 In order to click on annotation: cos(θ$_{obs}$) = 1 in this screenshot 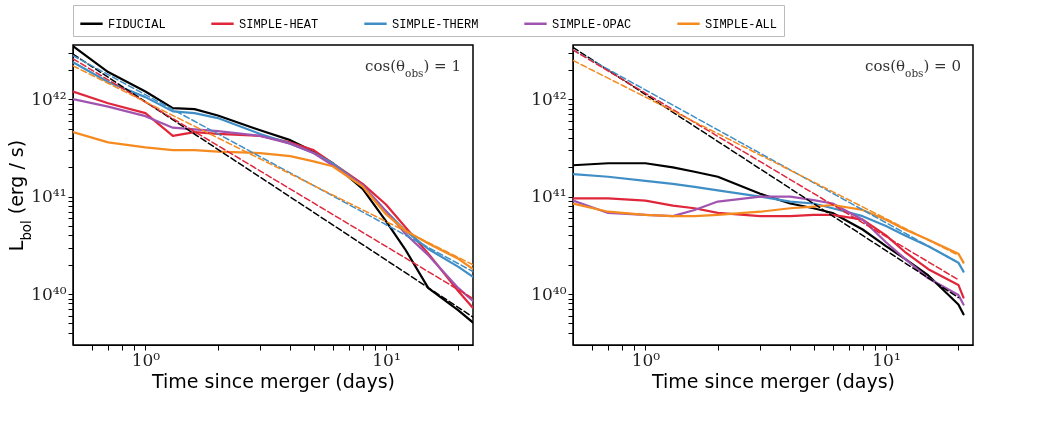, I will do `click(413, 68)`.